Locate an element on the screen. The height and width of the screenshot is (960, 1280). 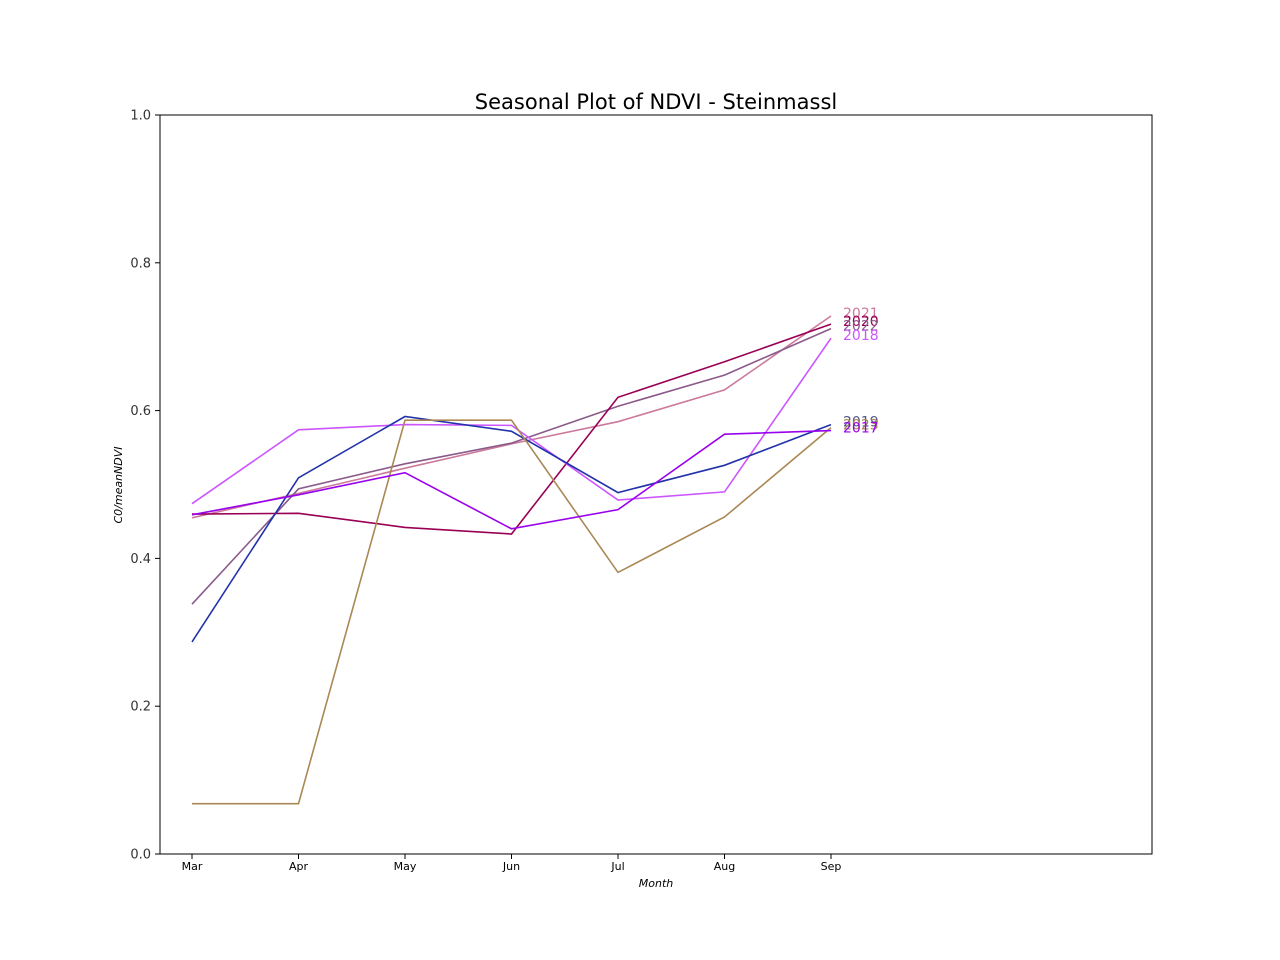
series-end-label: 2021 is located at coordinates (861, 314).